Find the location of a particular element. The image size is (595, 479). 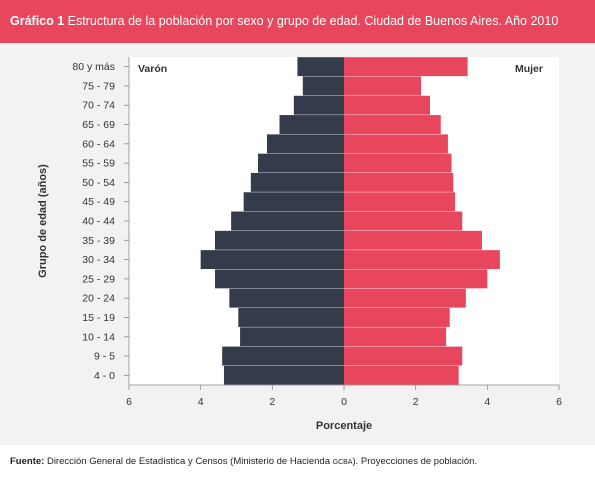

age-group-label: 15 - 19 is located at coordinates (98, 318).